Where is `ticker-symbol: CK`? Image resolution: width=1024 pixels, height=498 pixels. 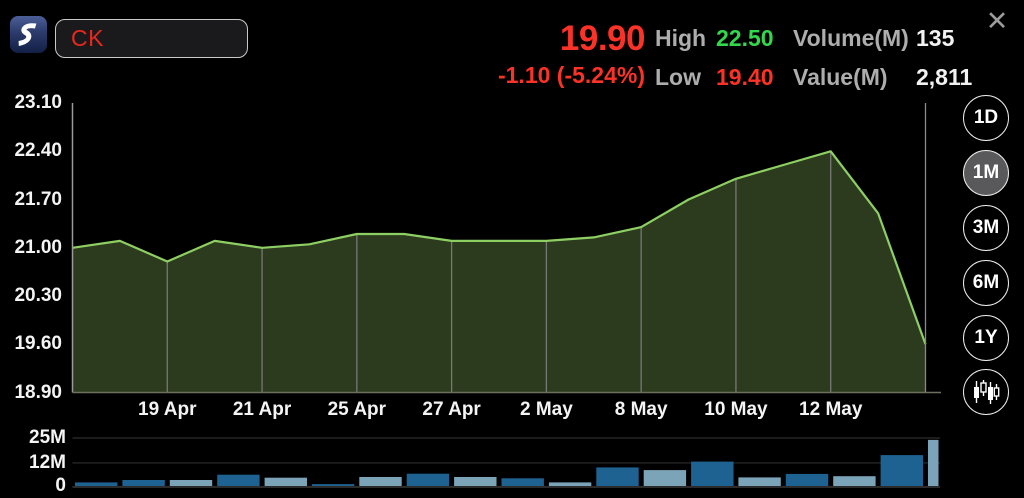 ticker-symbol: CK is located at coordinates (87, 38).